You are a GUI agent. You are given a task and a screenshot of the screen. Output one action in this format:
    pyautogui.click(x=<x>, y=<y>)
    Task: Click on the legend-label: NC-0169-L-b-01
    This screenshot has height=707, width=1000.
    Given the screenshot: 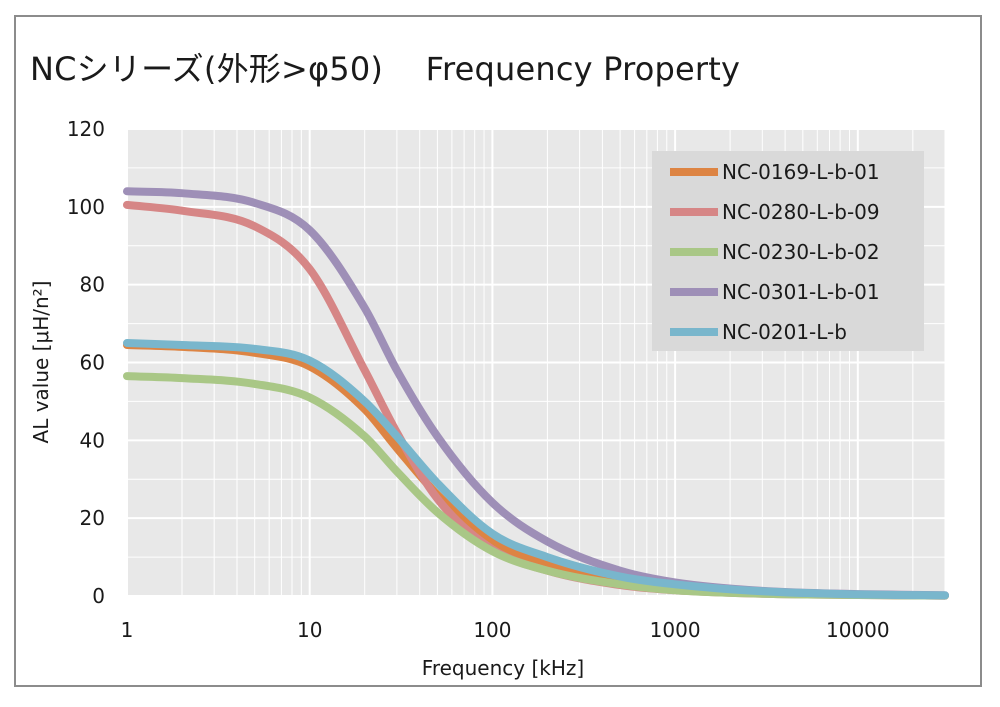 What is the action you would take?
    pyautogui.click(x=801, y=172)
    